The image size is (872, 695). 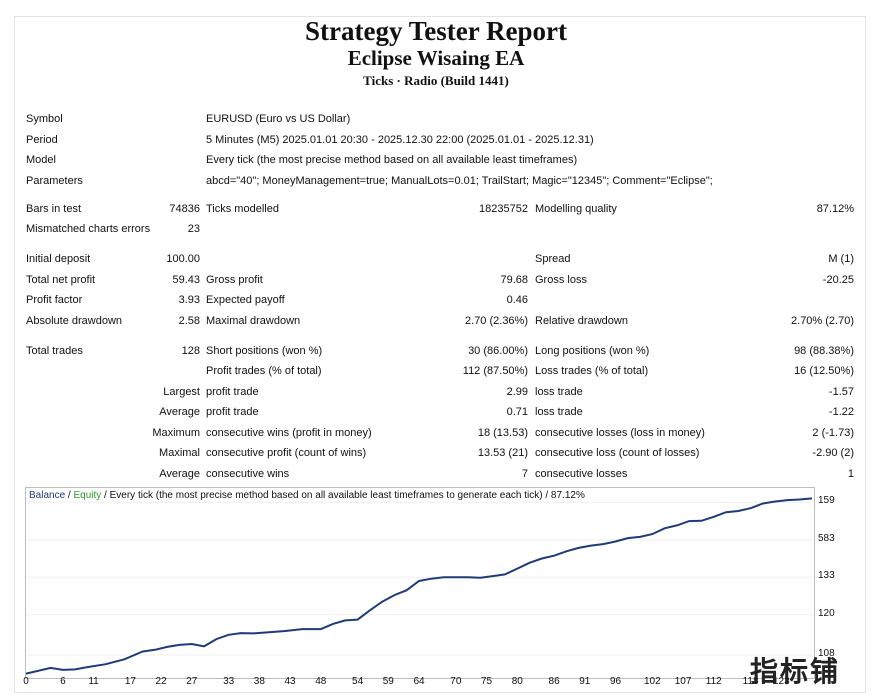 I want to click on y-tick-label: 159, so click(x=826, y=501).